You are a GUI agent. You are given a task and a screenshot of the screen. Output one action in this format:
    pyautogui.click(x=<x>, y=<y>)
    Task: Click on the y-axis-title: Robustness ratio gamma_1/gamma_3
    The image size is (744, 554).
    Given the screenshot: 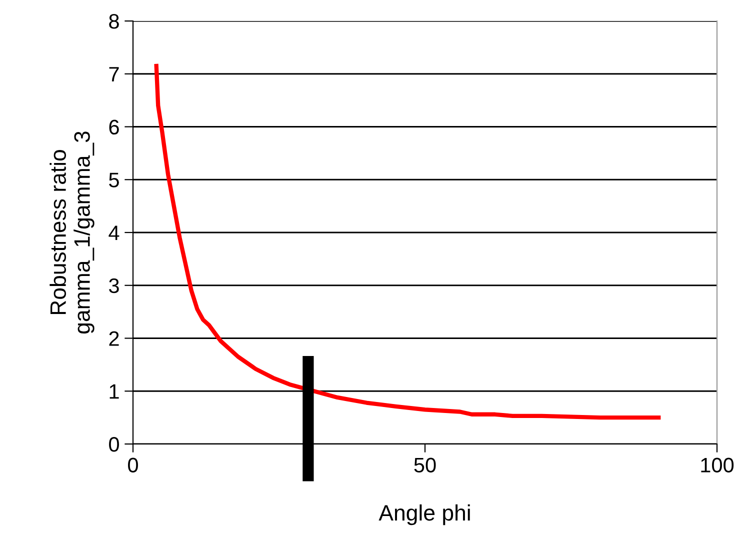 What is the action you would take?
    pyautogui.click(x=72, y=233)
    